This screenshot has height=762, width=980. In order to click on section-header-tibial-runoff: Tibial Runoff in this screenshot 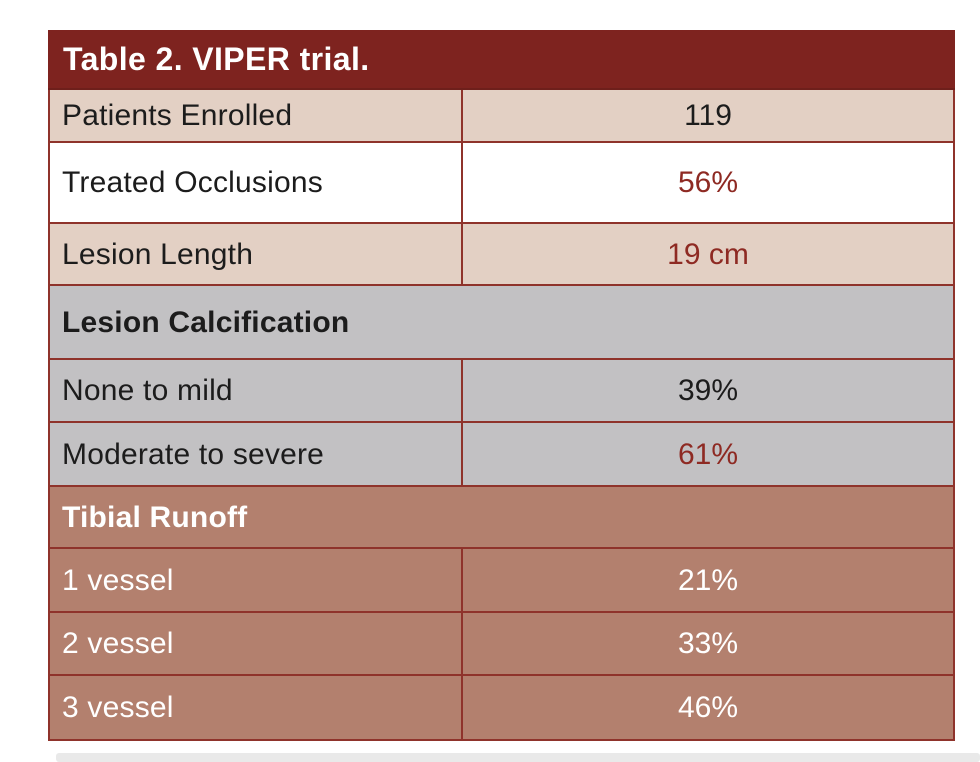, I will do `click(501, 517)`.